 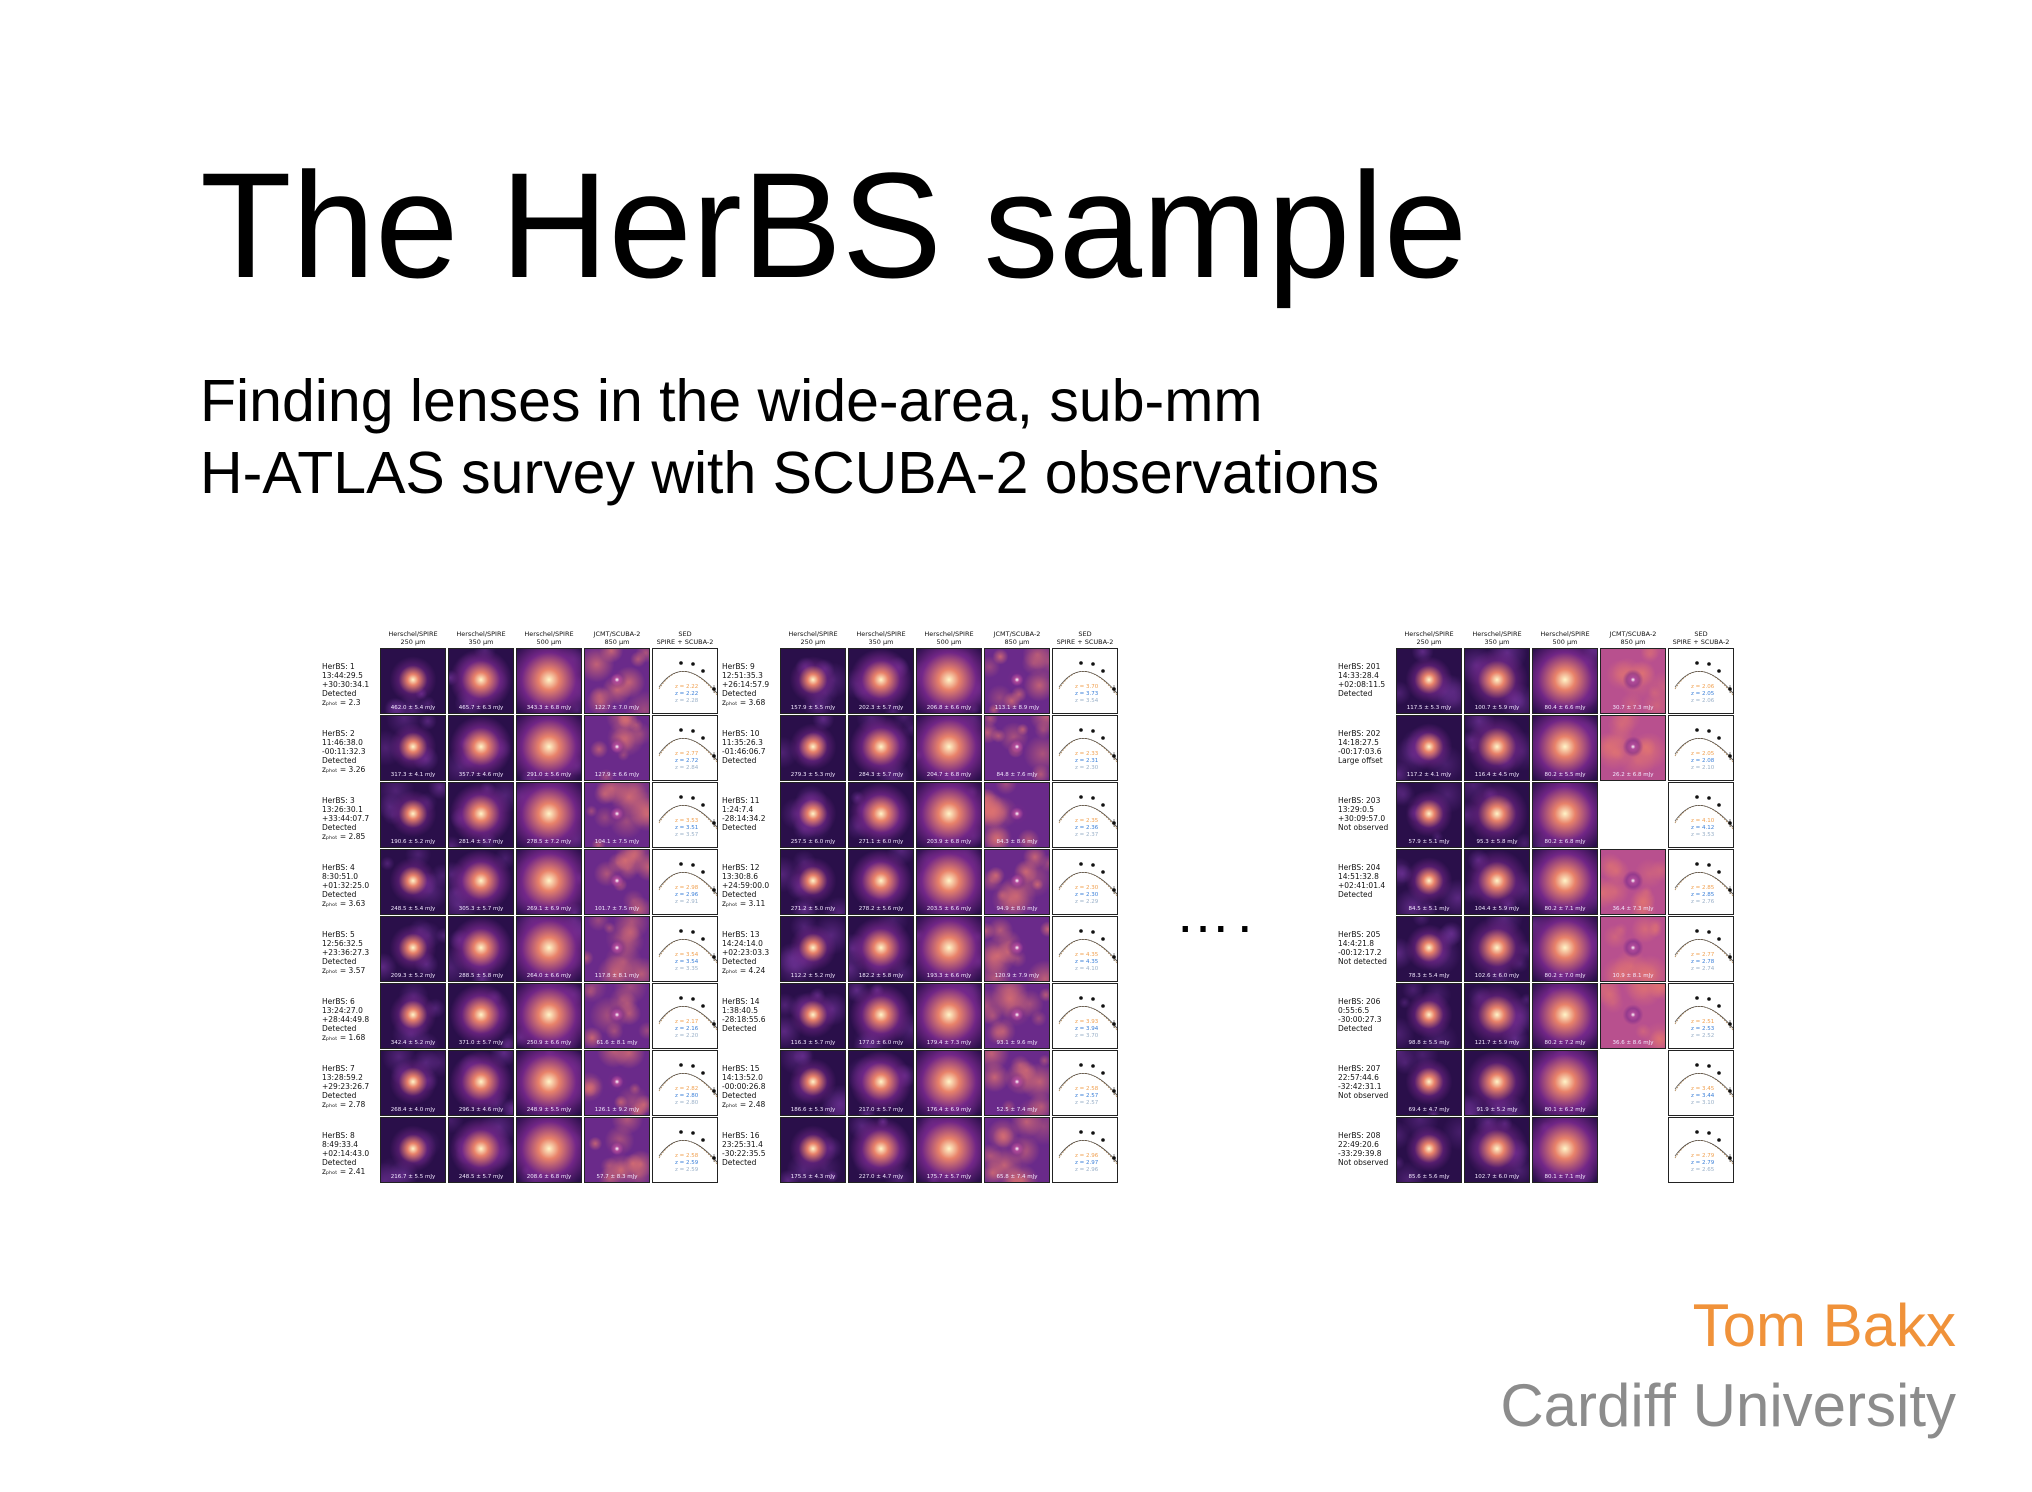 What do you see at coordinates (1497, 1016) in the screenshot?
I see `map-thumbnail: 121.7 ± 5.9 mJy` at bounding box center [1497, 1016].